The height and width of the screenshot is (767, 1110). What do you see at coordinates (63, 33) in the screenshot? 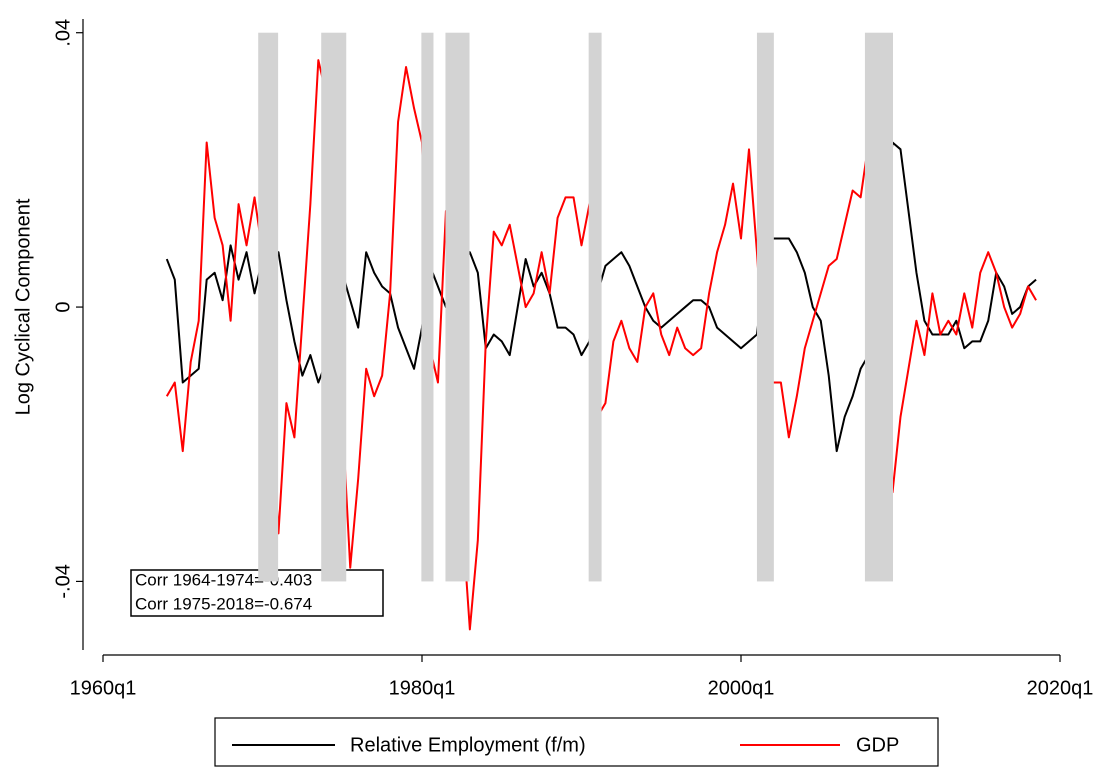
I see `y-tick-label: .04` at bounding box center [63, 33].